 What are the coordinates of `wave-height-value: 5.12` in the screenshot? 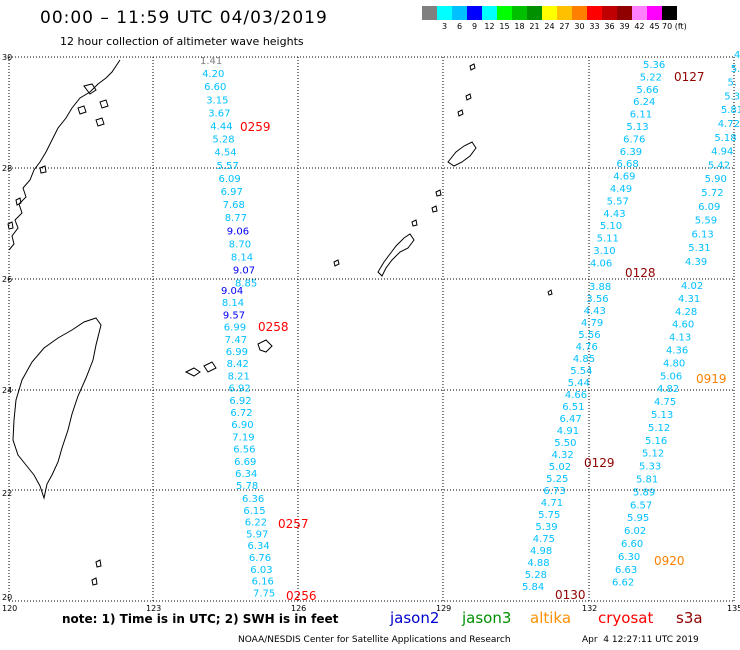 It's located at (653, 454).